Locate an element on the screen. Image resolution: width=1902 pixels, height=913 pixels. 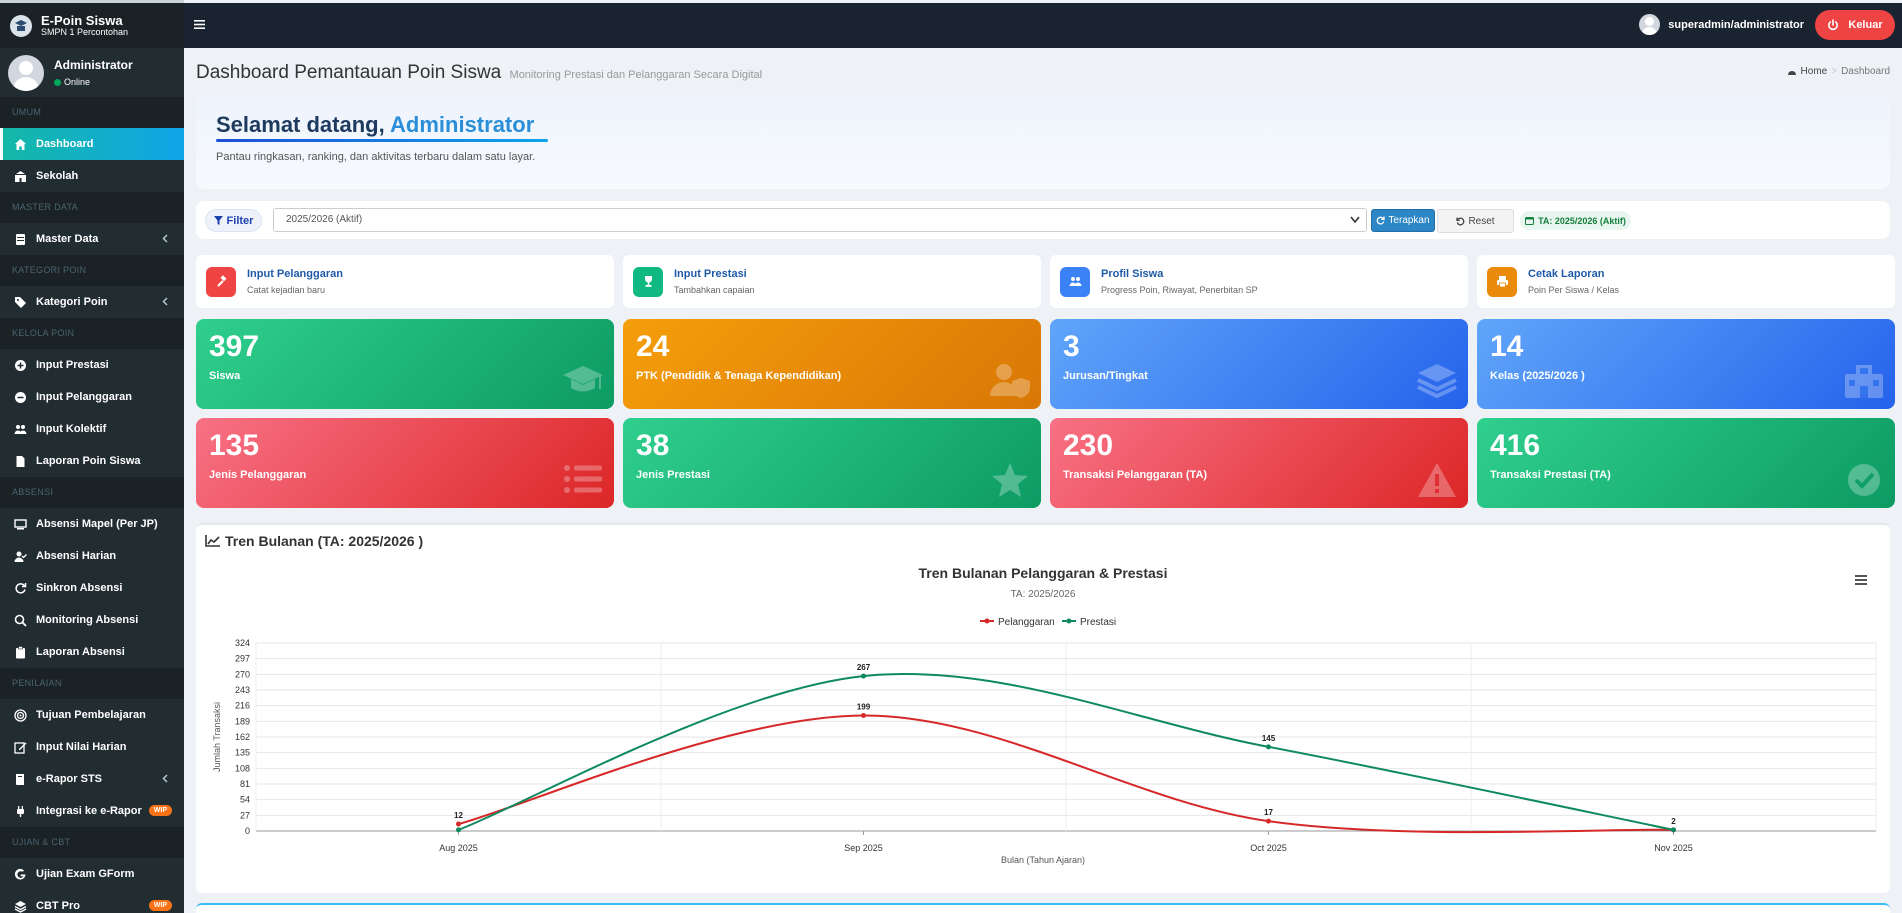
stat-label: Jenis Prestasi is located at coordinates (673, 475).